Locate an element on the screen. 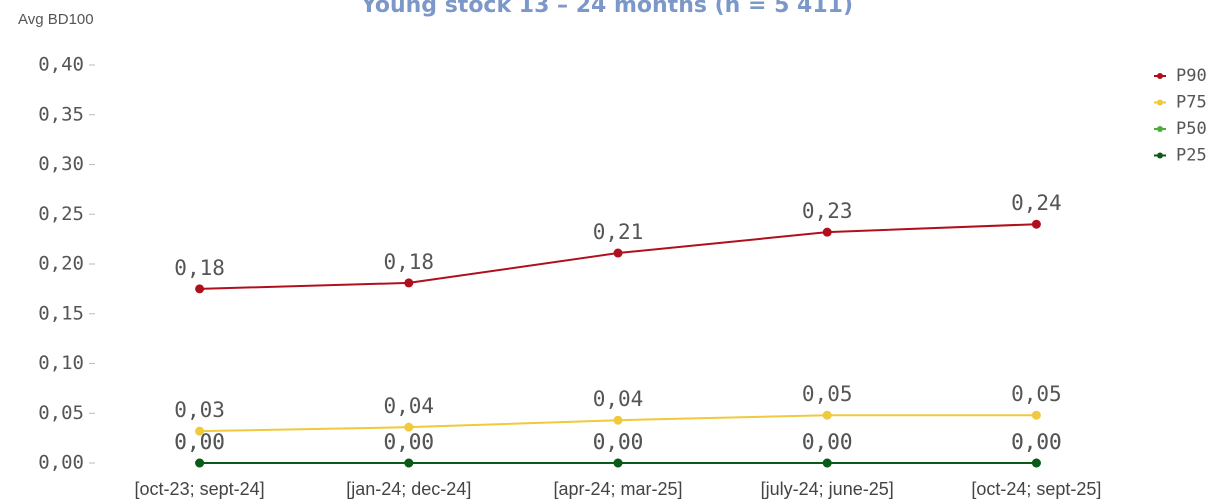 The height and width of the screenshot is (504, 1219). y-tick-label: 0,15 is located at coordinates (61, 313).